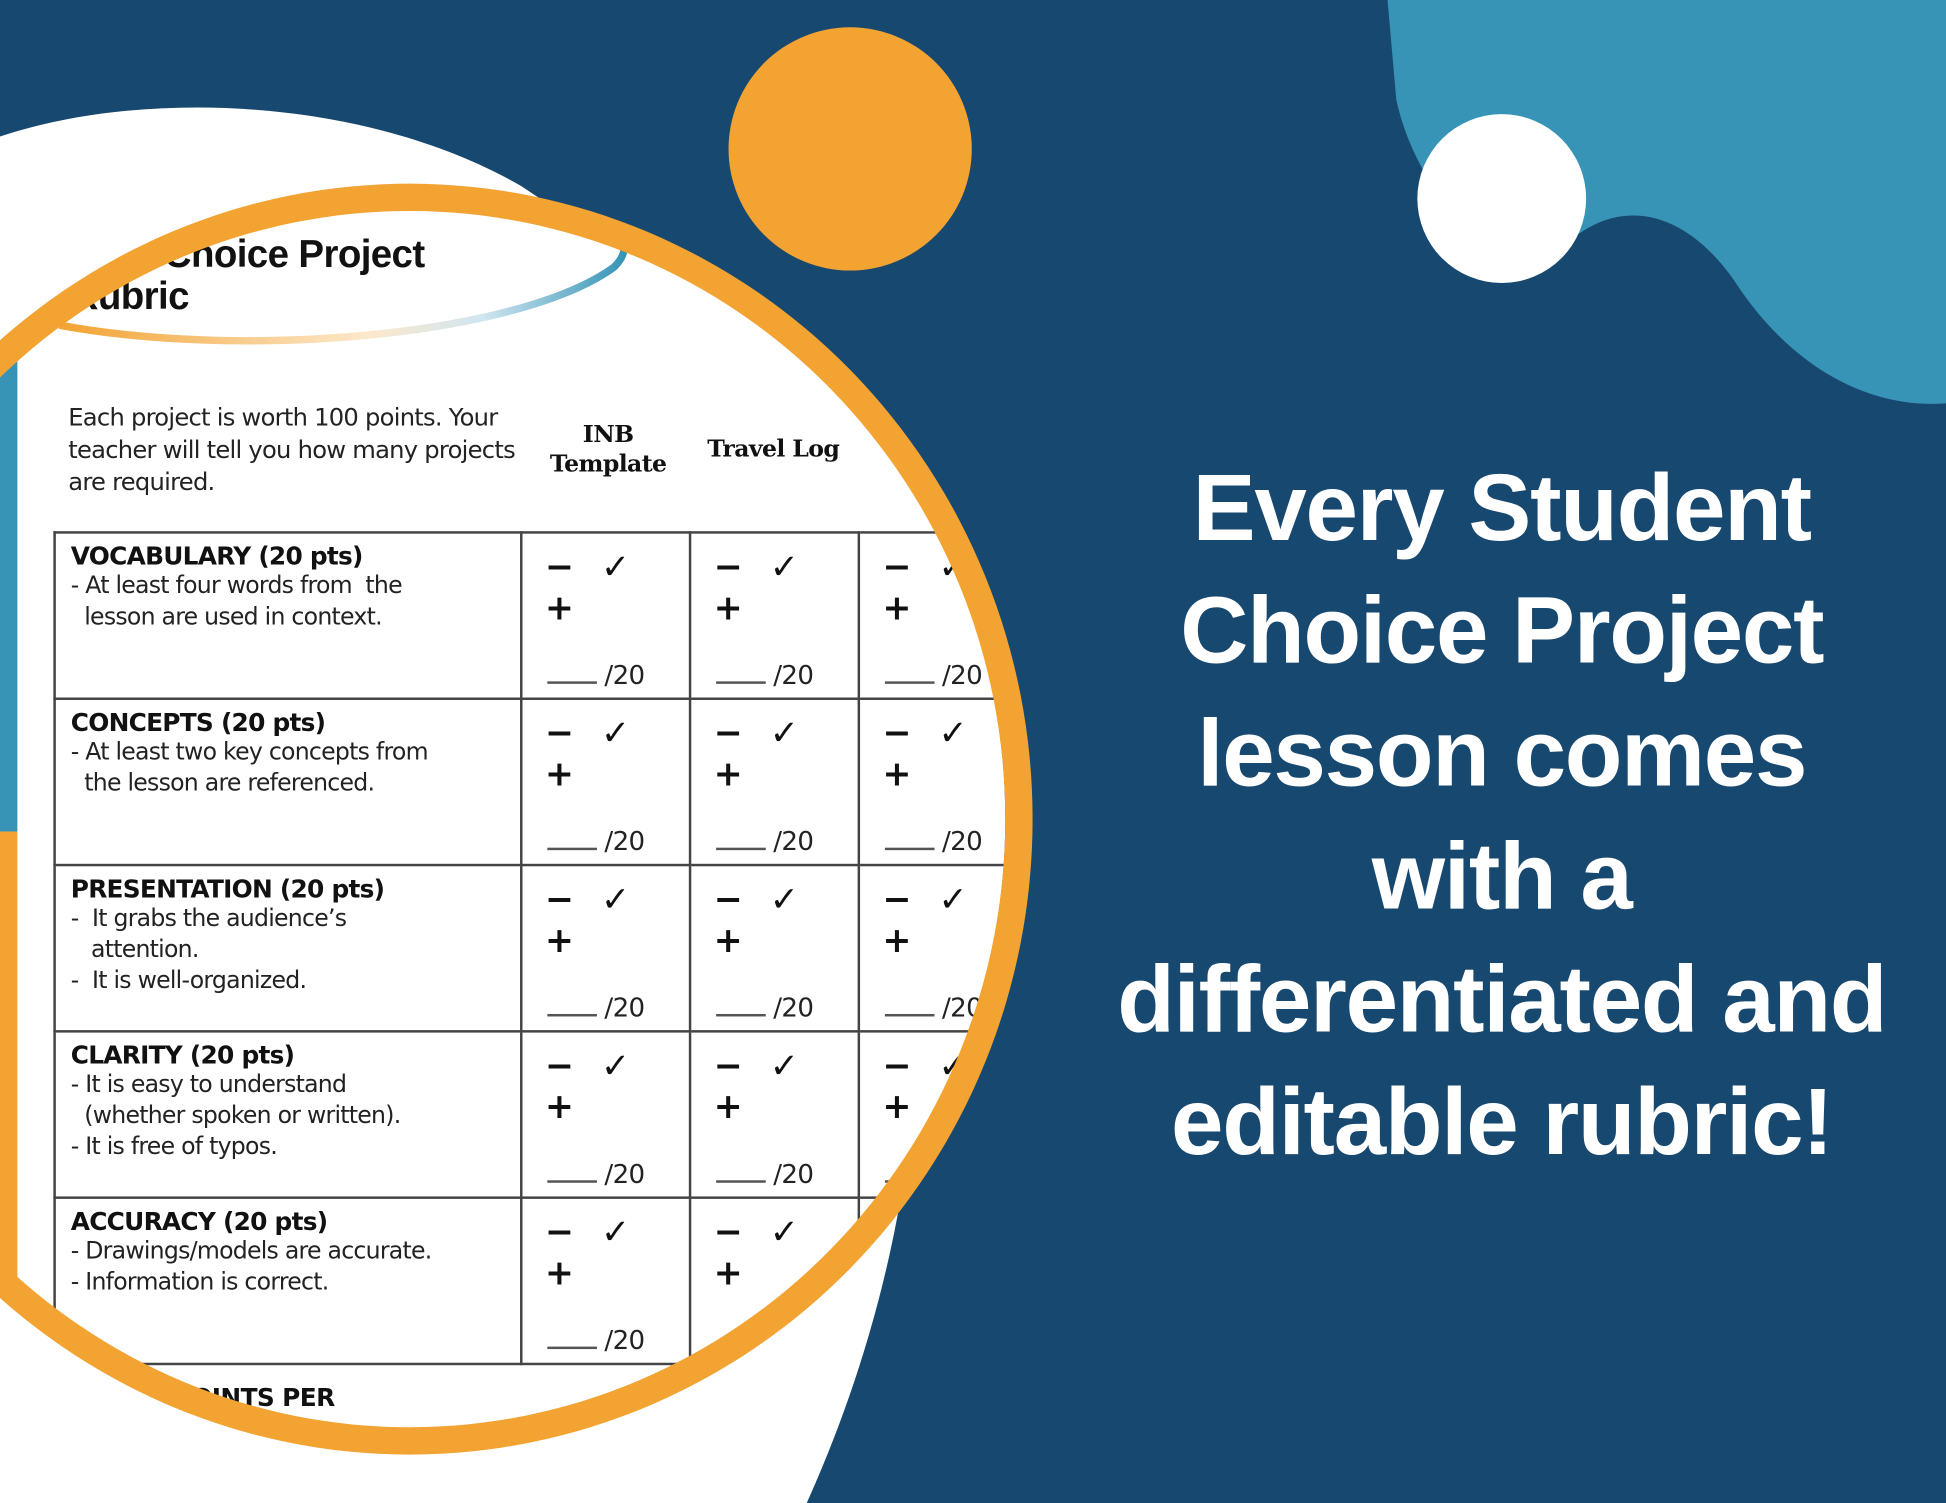 Image resolution: width=1946 pixels, height=1503 pixels. I want to click on orange-circle, so click(850, 149).